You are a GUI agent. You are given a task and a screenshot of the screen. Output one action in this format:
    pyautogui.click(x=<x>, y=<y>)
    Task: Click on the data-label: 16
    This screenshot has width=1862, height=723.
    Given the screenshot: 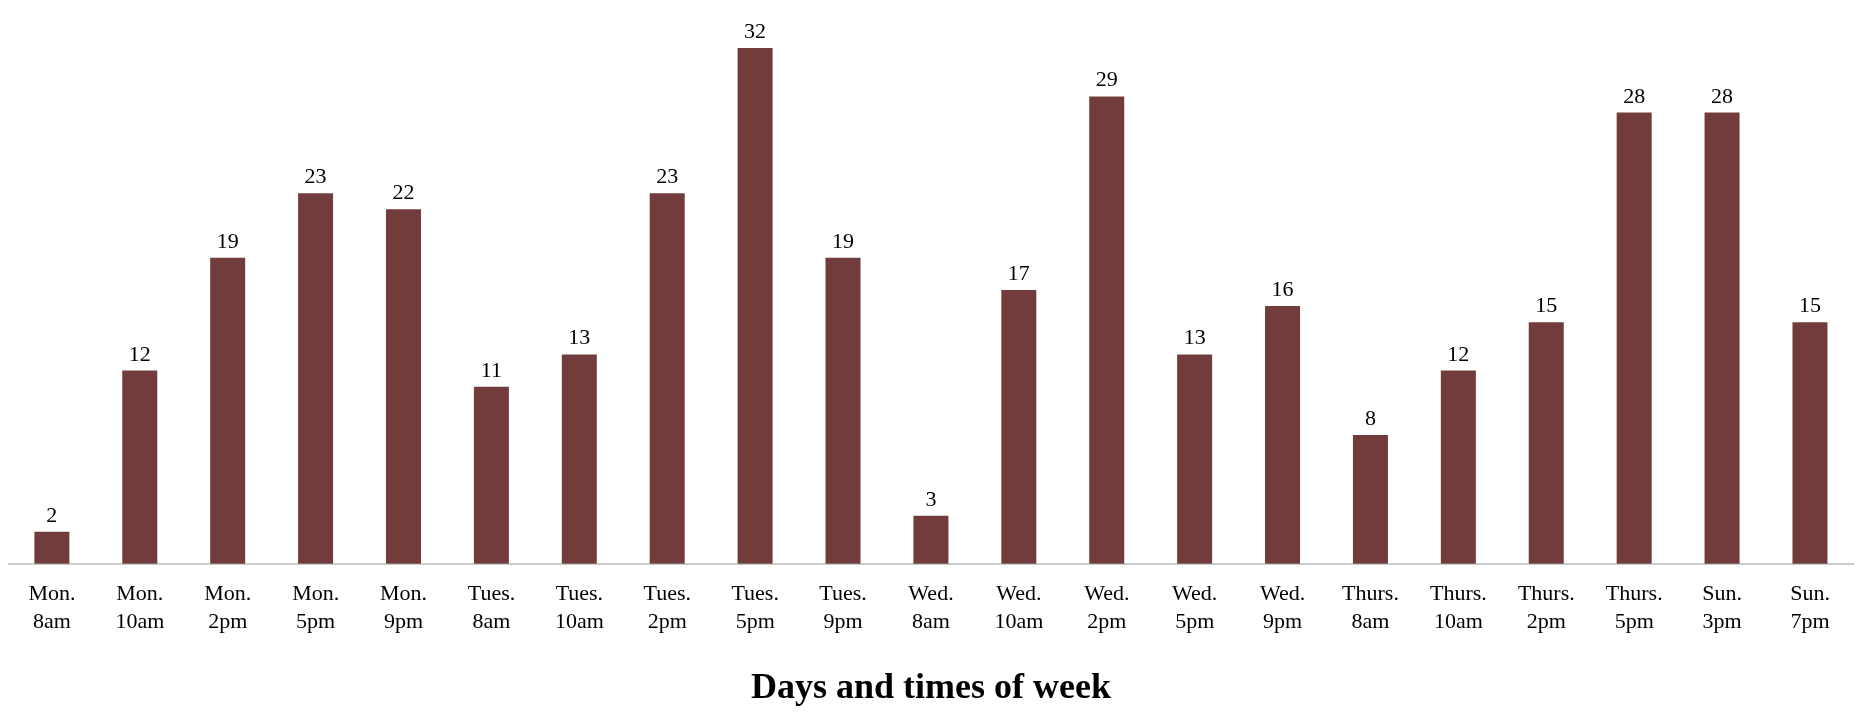 What is the action you would take?
    pyautogui.click(x=1282, y=288)
    